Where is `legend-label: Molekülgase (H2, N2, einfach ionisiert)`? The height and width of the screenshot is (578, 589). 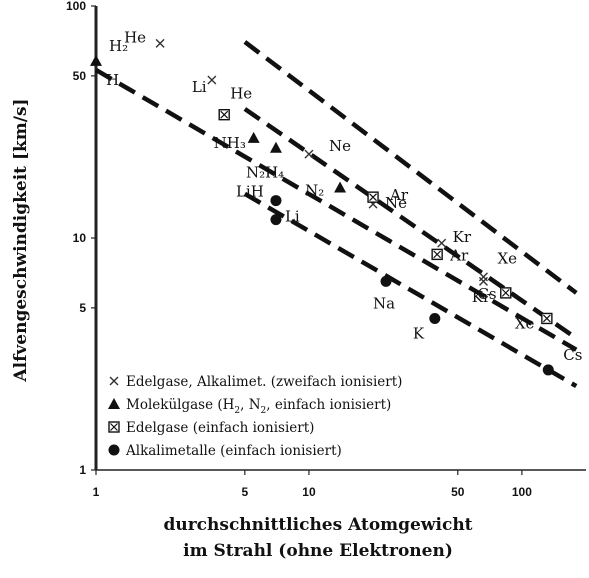
legend-label: Molekülgase (H2, N2, einfach ionisiert) is located at coordinates (258, 406).